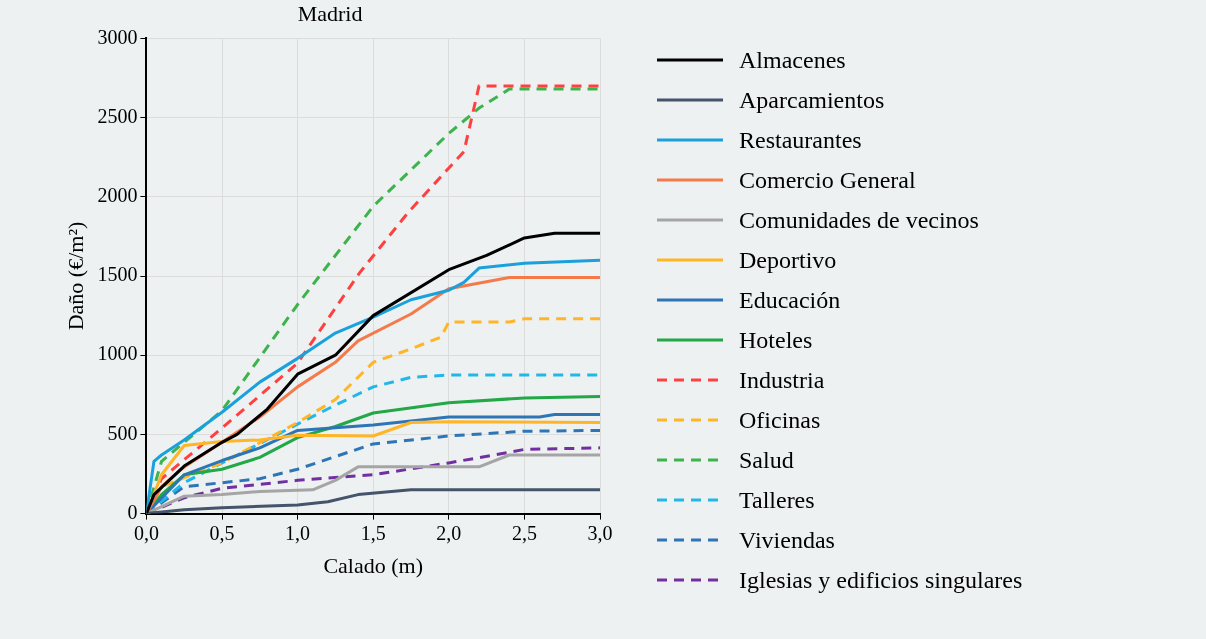 The width and height of the screenshot is (1206, 639). I want to click on x-tick-label: 2,5, so click(524, 532).